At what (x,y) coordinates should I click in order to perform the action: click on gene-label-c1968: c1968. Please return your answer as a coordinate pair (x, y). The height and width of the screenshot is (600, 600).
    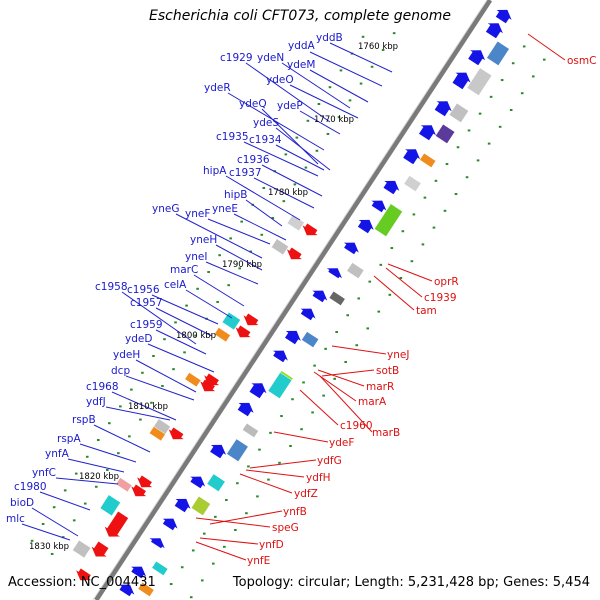
    Looking at the image, I should click on (102, 387).